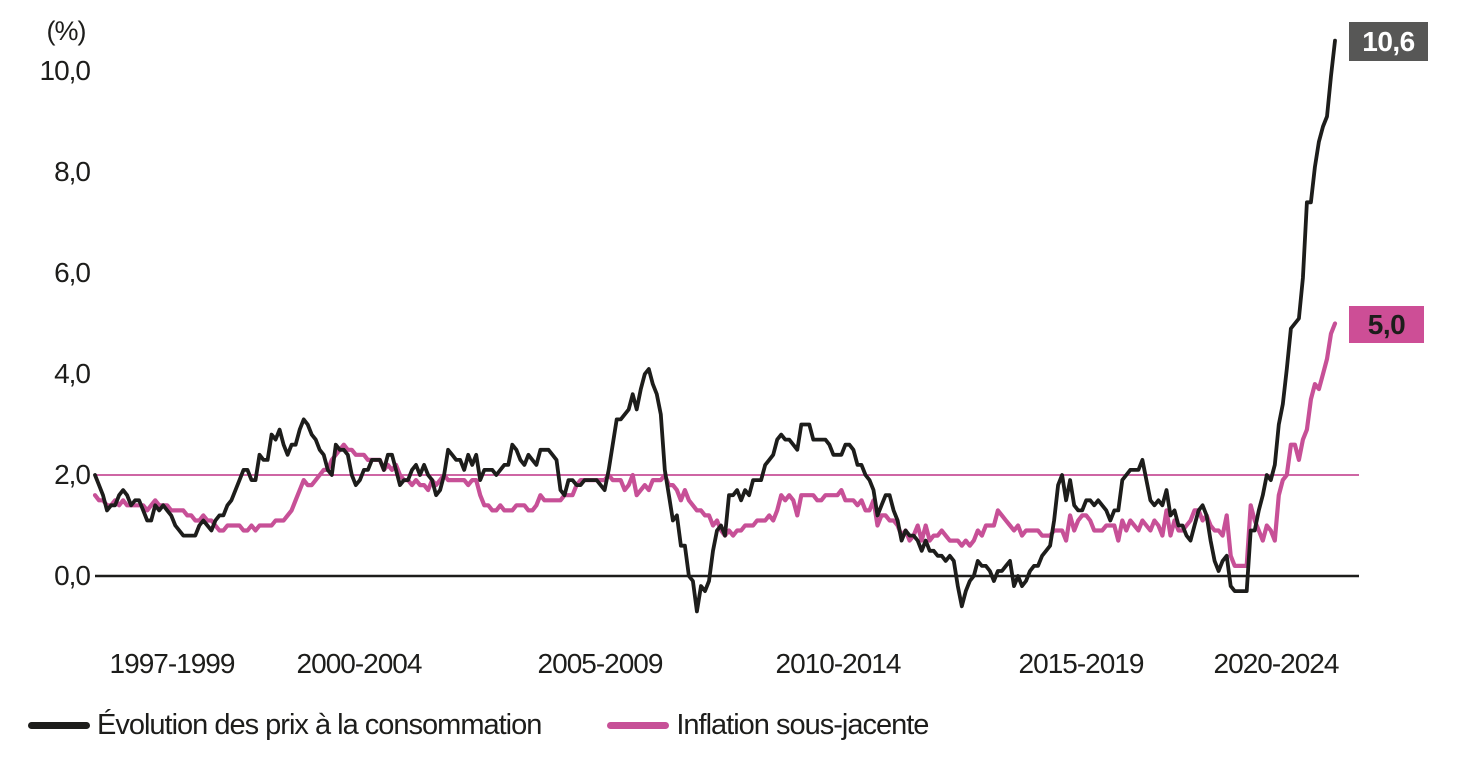 This screenshot has width=1484, height=760. What do you see at coordinates (72, 171) in the screenshot?
I see `y-tick-label: 8,0` at bounding box center [72, 171].